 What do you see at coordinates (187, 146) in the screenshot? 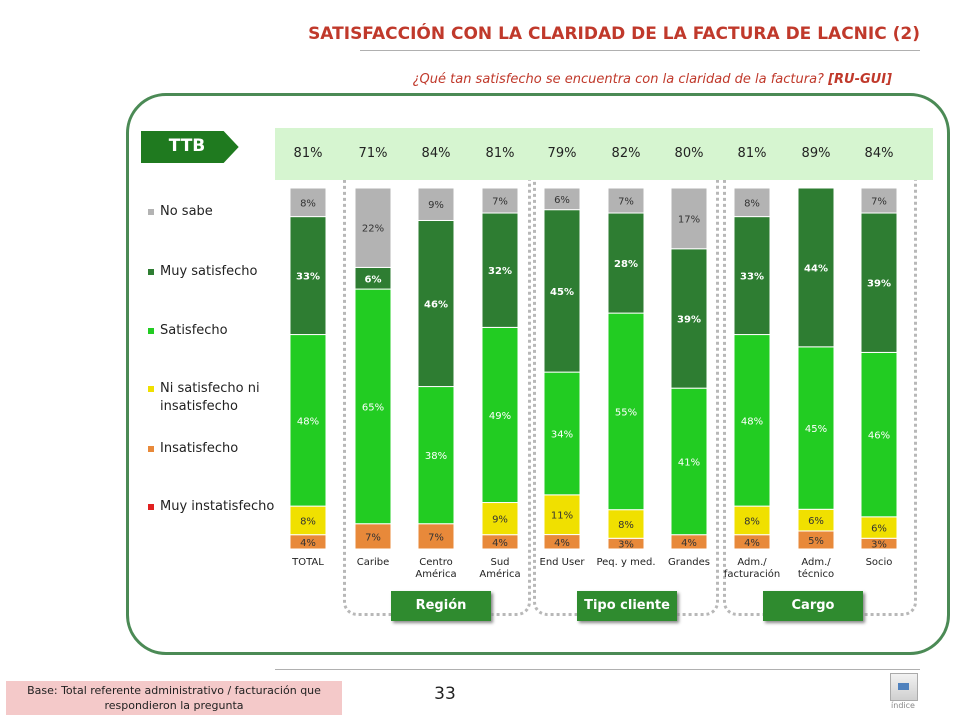
I see `ttb-label: TTB` at bounding box center [187, 146].